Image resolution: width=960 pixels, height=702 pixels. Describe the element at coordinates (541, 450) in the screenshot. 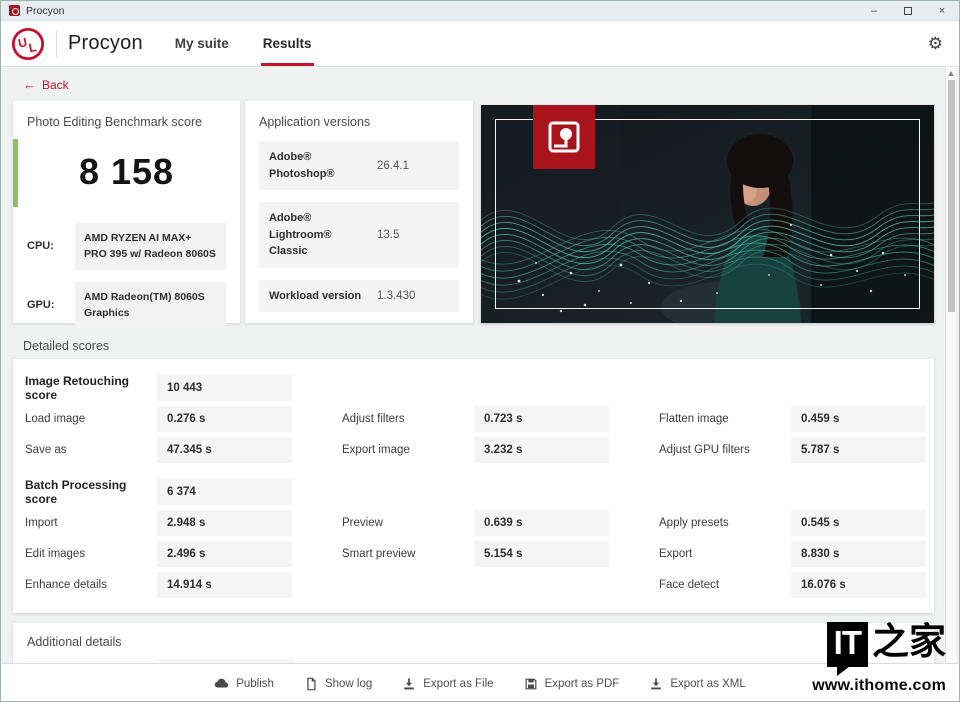

I see `score-value: 3.232 s` at that location.